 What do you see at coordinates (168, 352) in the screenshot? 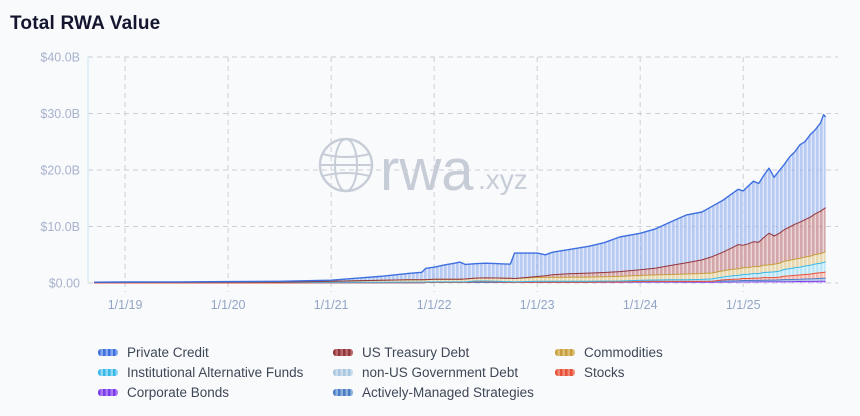
I see `legend-label: Private Credit` at bounding box center [168, 352].